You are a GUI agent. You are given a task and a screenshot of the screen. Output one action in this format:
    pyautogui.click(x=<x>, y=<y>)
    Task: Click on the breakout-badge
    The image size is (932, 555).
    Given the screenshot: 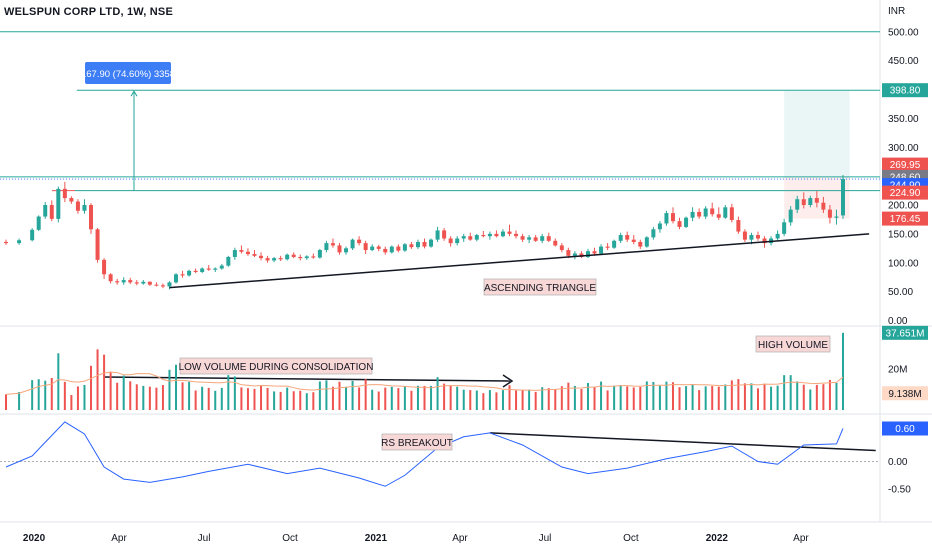 What is the action you would take?
    pyautogui.click(x=905, y=192)
    